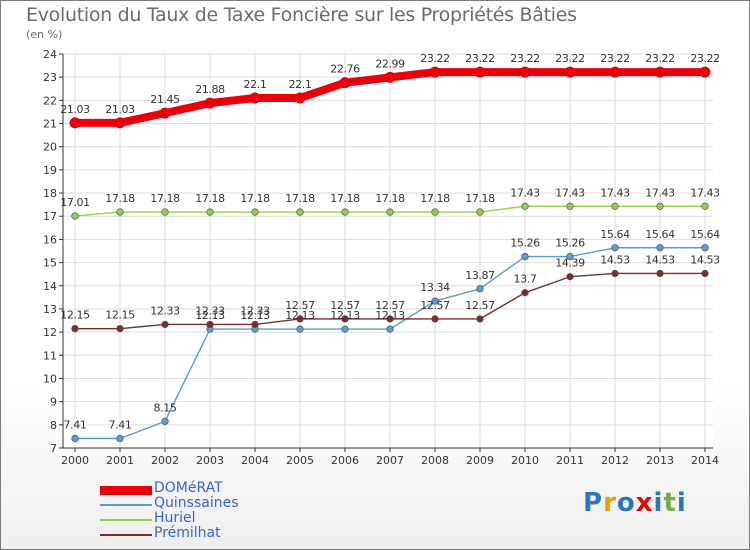  What do you see at coordinates (615, 460) in the screenshot?
I see `x-tick-label: 2012` at bounding box center [615, 460].